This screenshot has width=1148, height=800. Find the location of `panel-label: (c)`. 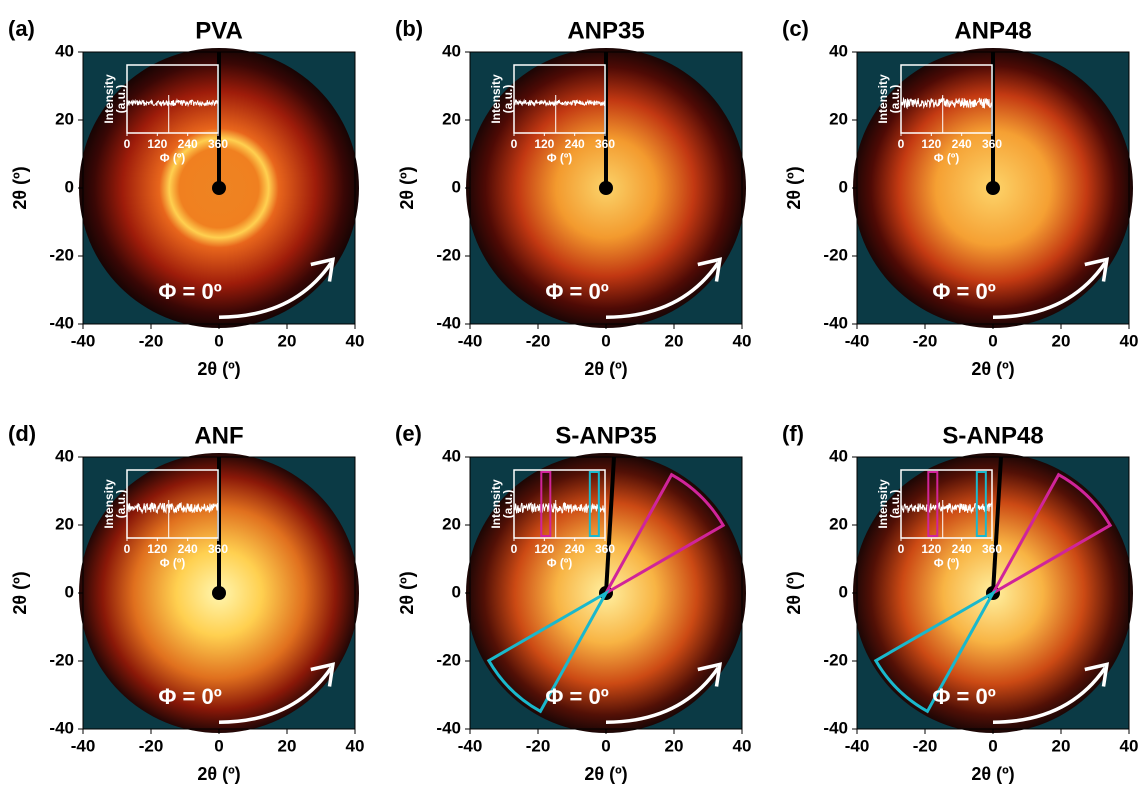

panel-label: (c) is located at coordinates (795, 28).